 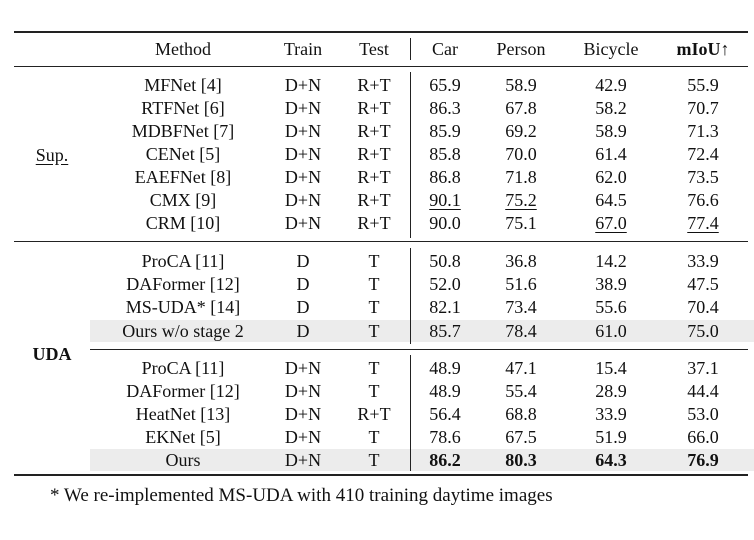 What do you see at coordinates (703, 460) in the screenshot?
I see `cell-miou-best: 76.9` at bounding box center [703, 460].